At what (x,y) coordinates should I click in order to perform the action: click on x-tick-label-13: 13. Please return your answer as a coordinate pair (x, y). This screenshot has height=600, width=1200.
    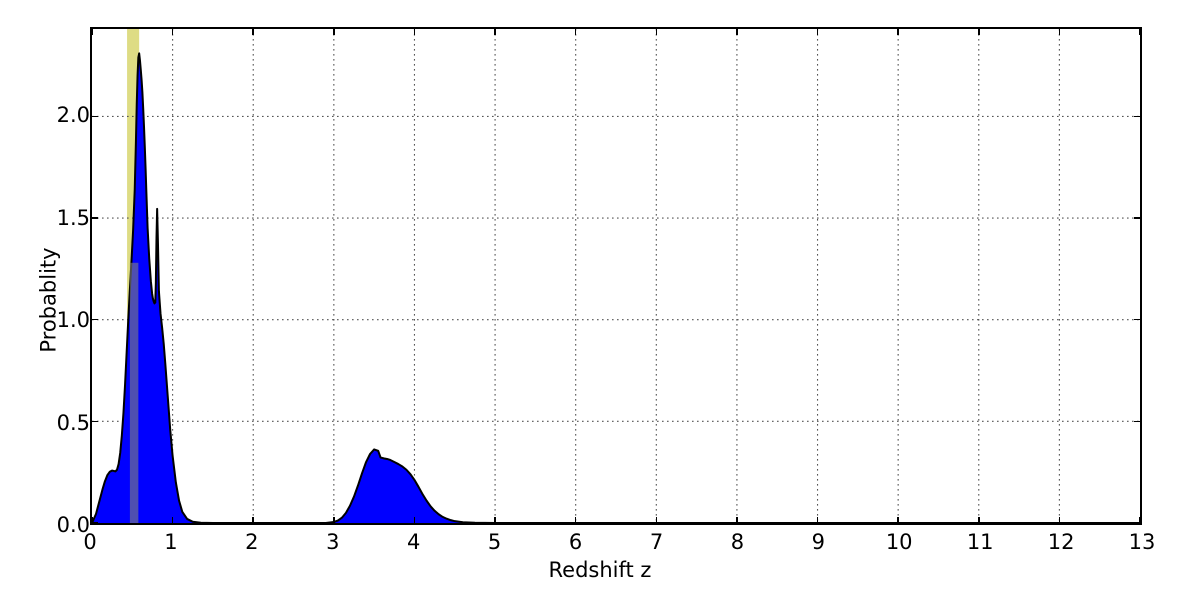
    Looking at the image, I should click on (1142, 542).